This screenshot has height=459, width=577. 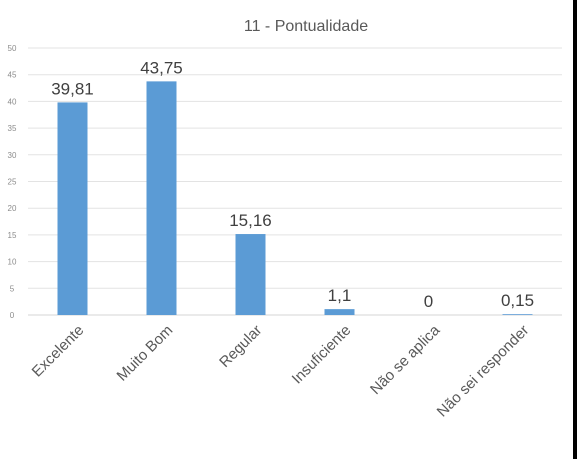 What do you see at coordinates (12, 315) in the screenshot?
I see `y-tick-label: 0` at bounding box center [12, 315].